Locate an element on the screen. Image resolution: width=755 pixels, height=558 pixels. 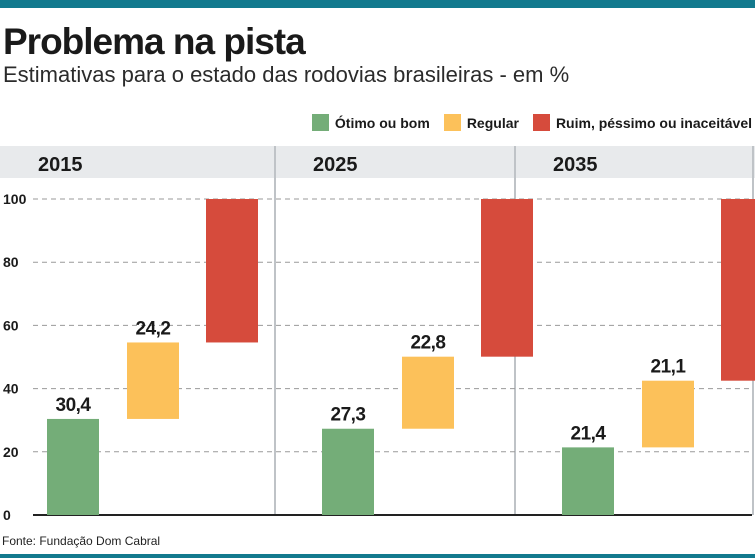
bar-2015-bad is located at coordinates (232, 271).